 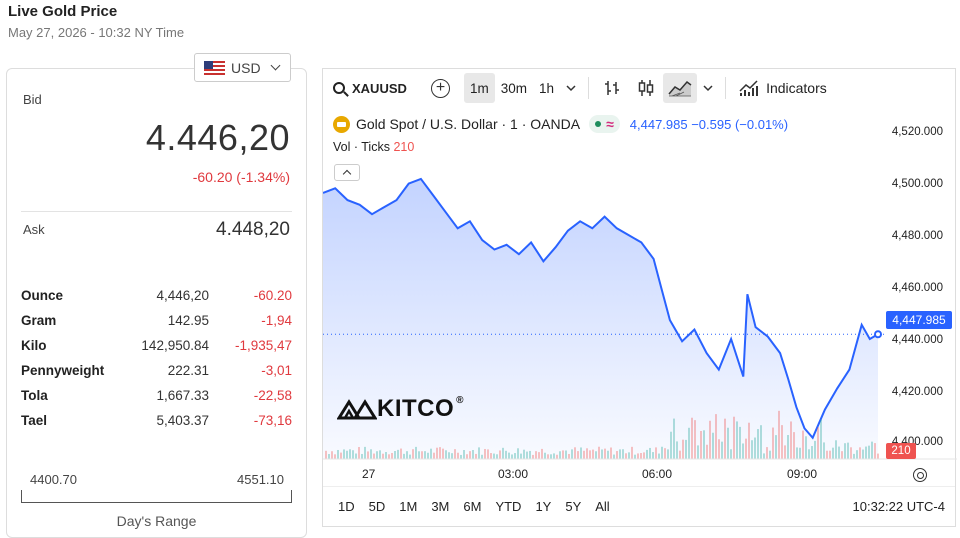 What do you see at coordinates (341, 124) in the screenshot?
I see `gold-coin-icon` at bounding box center [341, 124].